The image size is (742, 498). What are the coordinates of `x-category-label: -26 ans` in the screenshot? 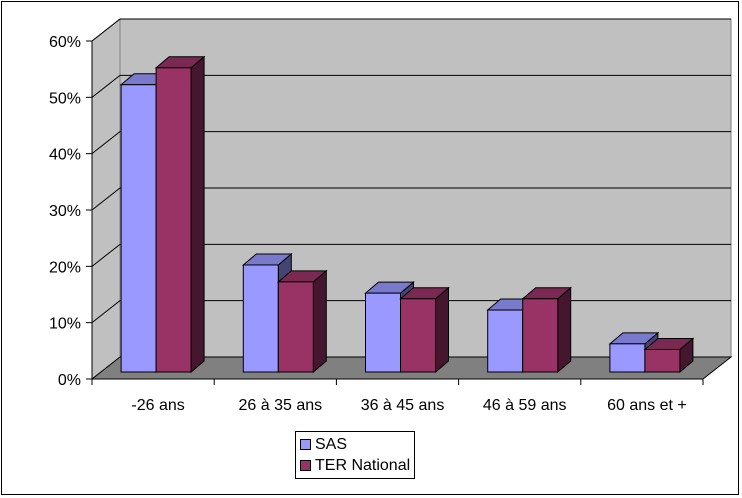 It's located at (157, 405).